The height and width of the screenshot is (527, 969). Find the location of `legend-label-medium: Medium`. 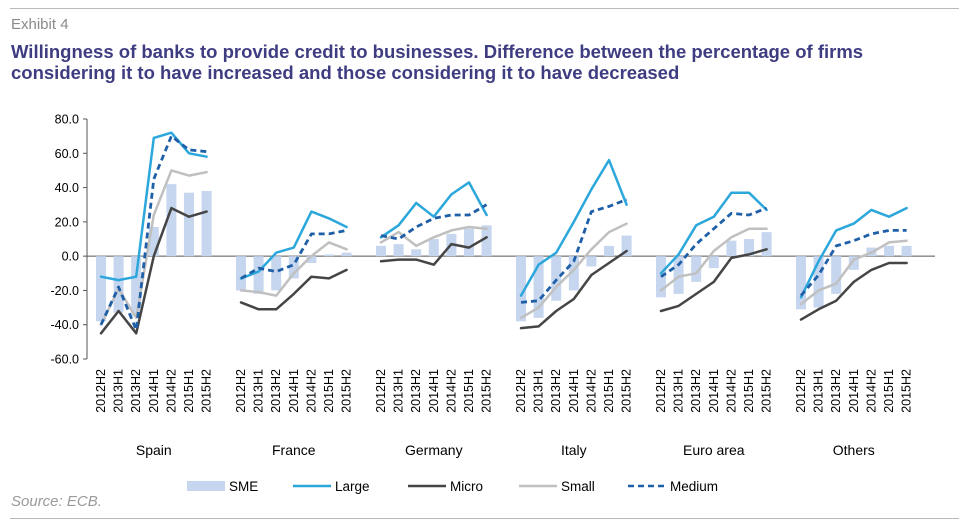

legend-label-medium: Medium is located at coordinates (694, 486).